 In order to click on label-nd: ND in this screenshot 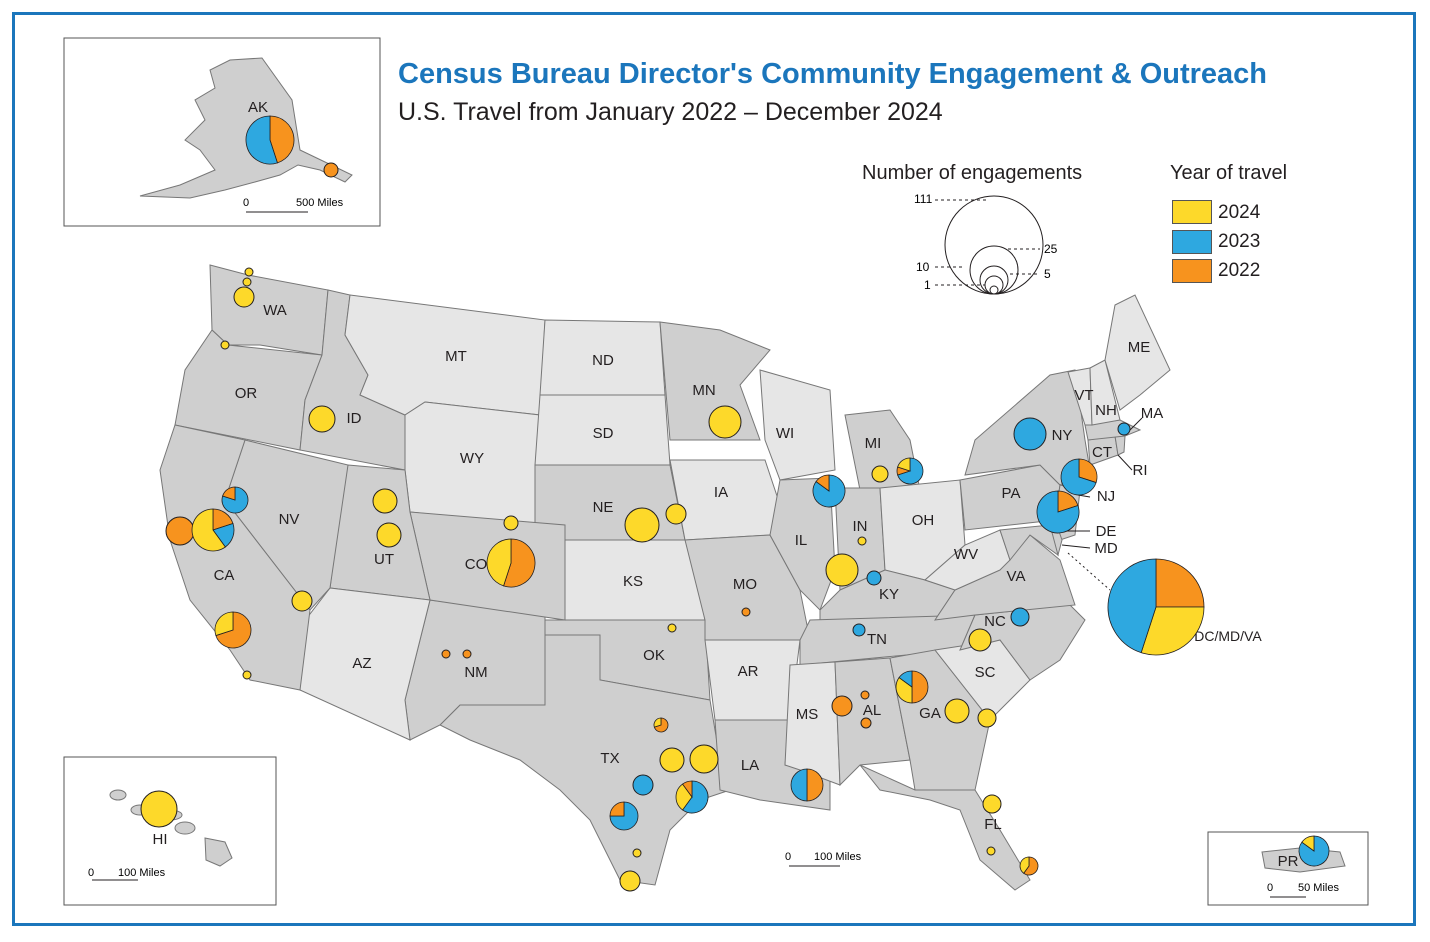, I will do `click(603, 360)`.